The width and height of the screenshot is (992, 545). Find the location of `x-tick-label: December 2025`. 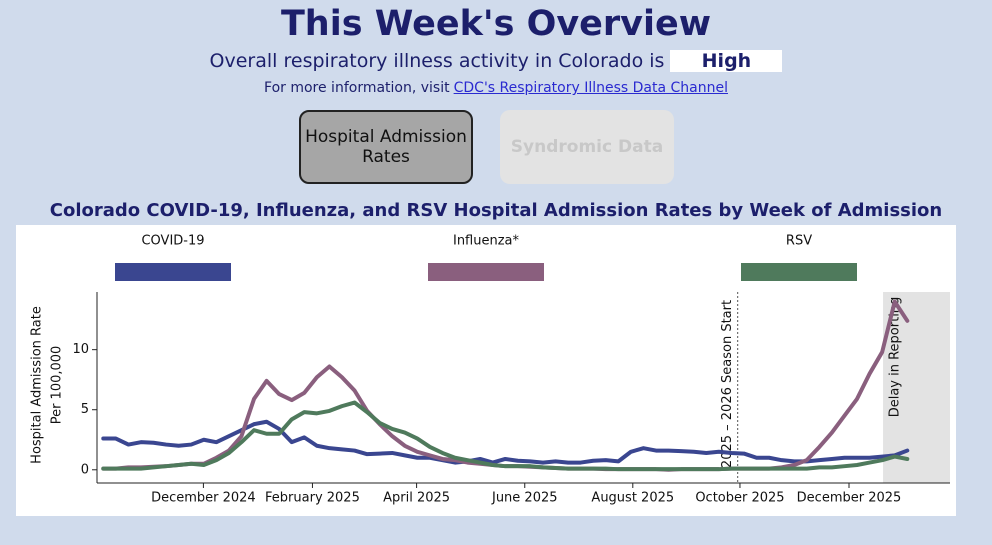

x-tick-label: December 2025 is located at coordinates (849, 498).